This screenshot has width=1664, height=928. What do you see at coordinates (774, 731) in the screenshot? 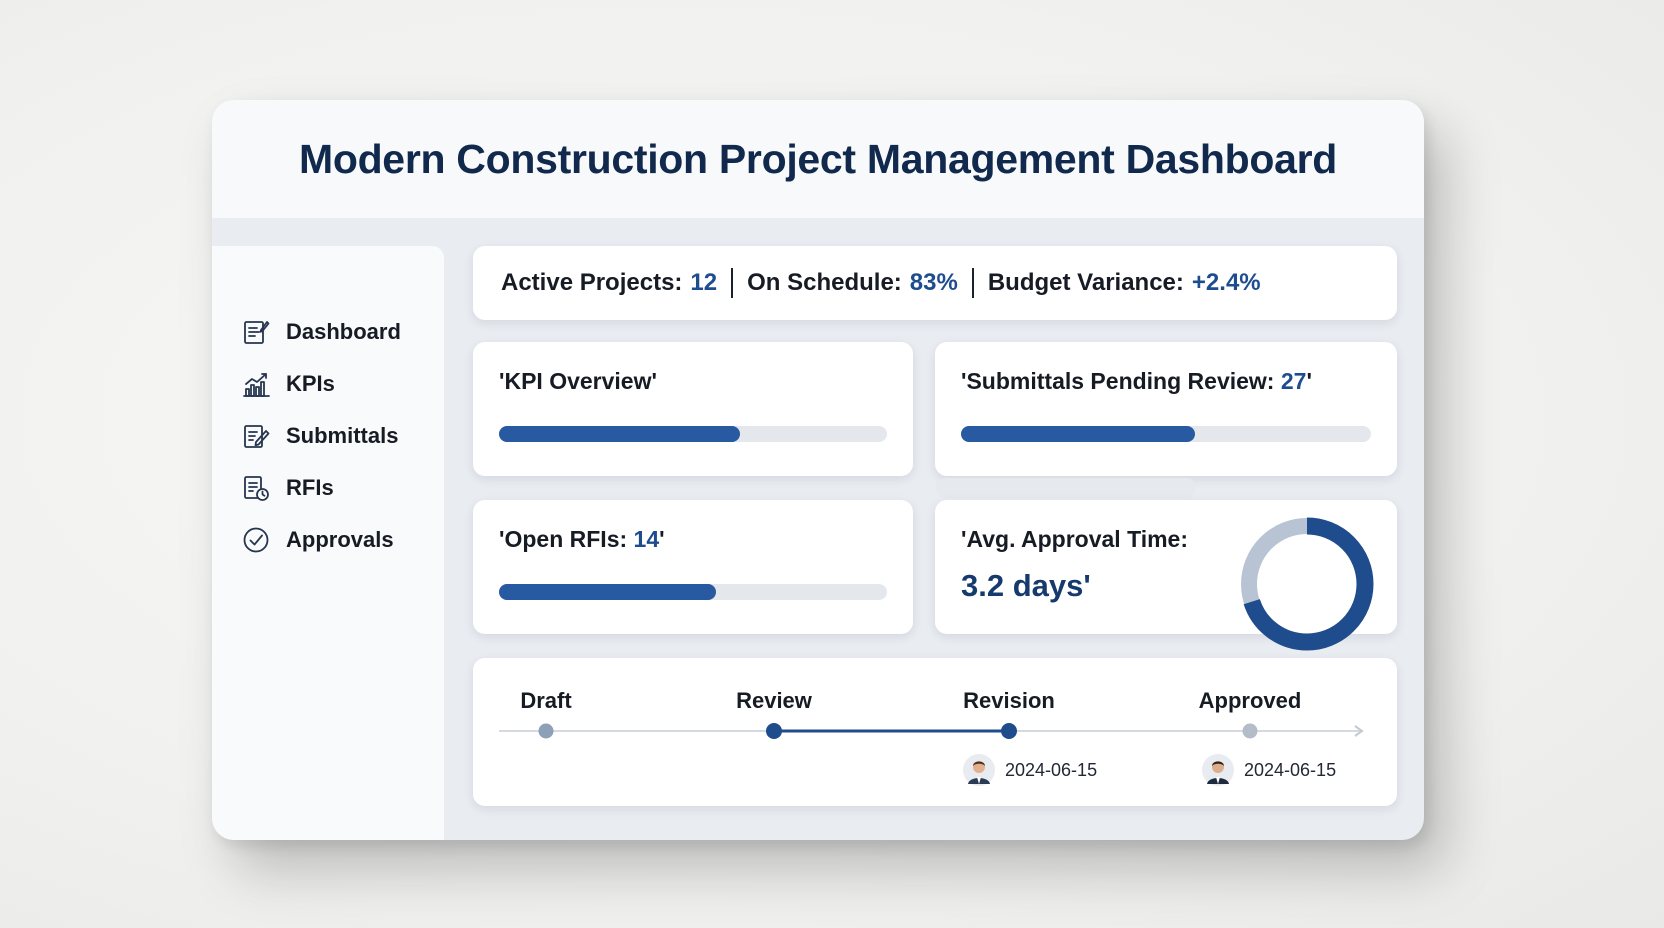
I see `stage-dot-review` at bounding box center [774, 731].